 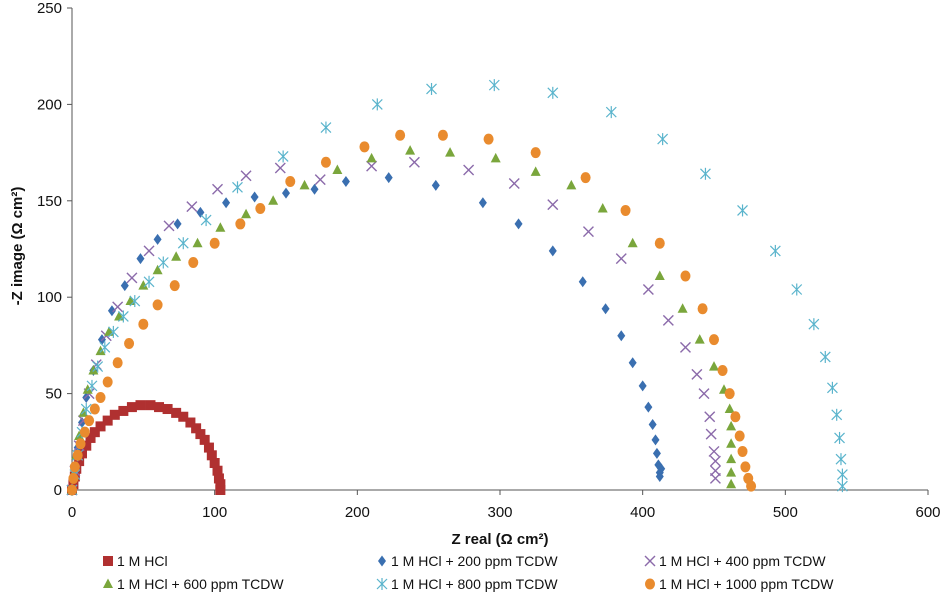 What do you see at coordinates (49, 201) in the screenshot?
I see `y-tick-label: 150` at bounding box center [49, 201].